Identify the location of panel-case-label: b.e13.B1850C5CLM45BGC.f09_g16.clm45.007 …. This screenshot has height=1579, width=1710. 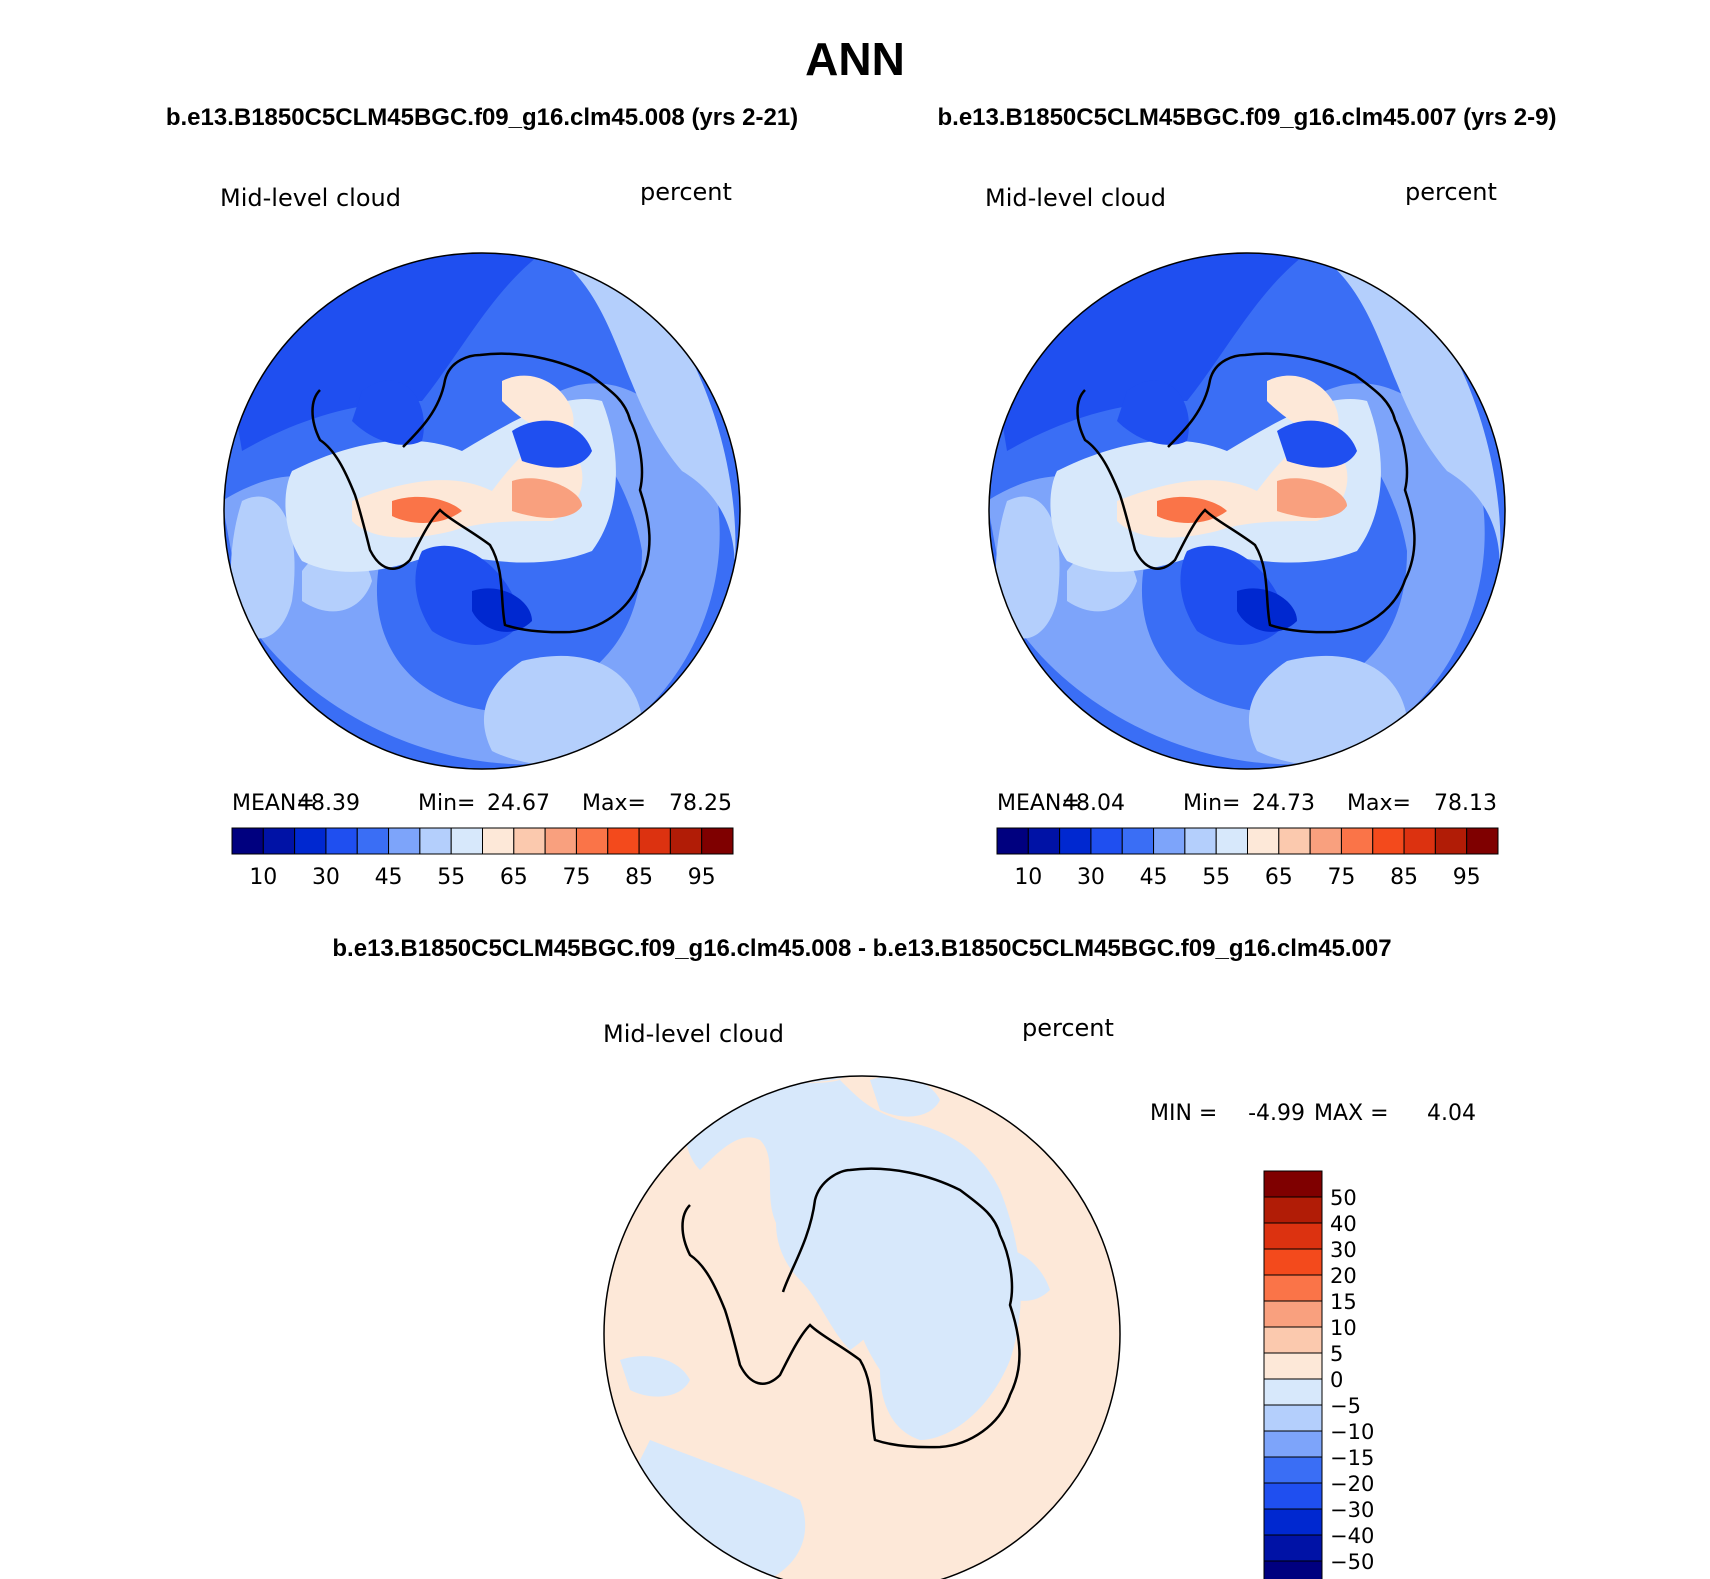
(1247, 117).